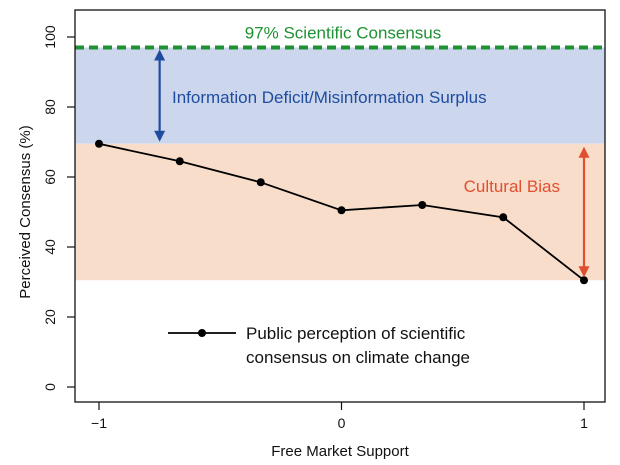 The width and height of the screenshot is (620, 465). Describe the element at coordinates (340, 451) in the screenshot. I see `x-axis-label: Free Market Support` at that location.